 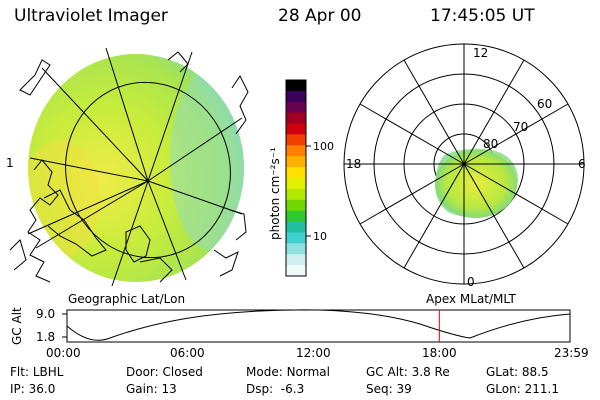 I want to click on altitude-curve, so click(x=318, y=325).